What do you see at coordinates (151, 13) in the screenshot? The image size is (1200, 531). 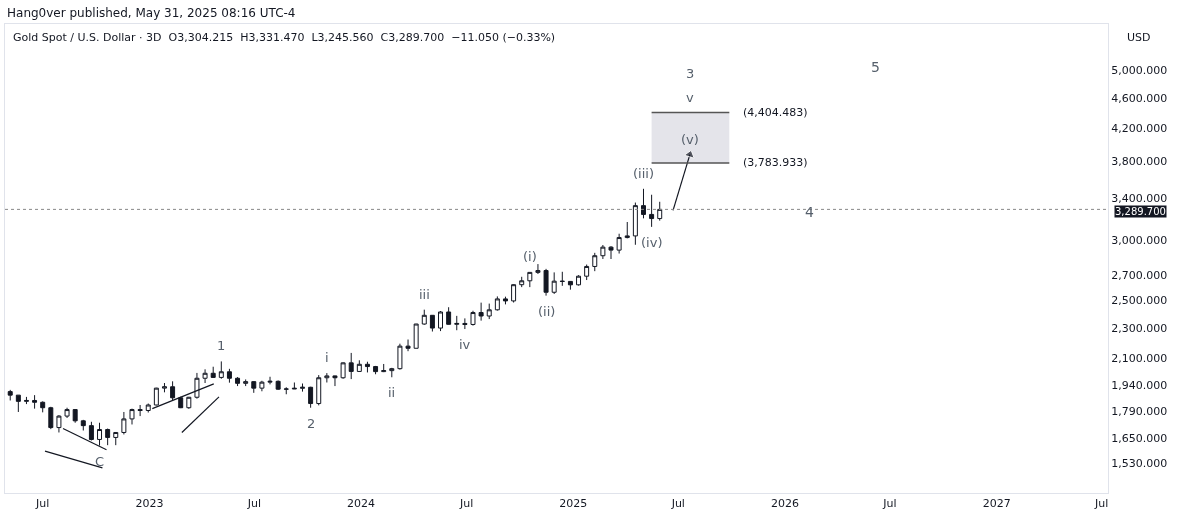 I see `chart-title: Hang0ver published, May 31, 2025 08:16 UTC-4` at bounding box center [151, 13].